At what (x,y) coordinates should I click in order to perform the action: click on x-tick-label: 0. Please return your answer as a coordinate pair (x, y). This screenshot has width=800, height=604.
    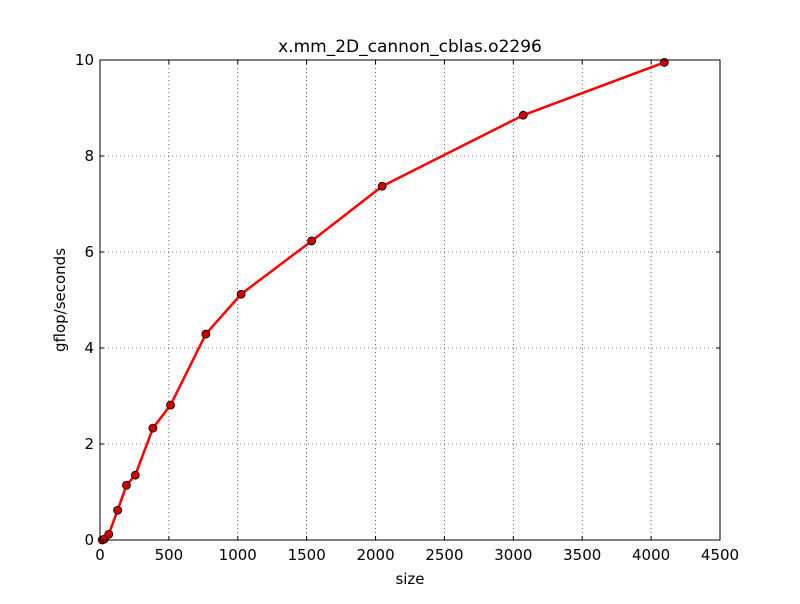
    Looking at the image, I should click on (100, 555).